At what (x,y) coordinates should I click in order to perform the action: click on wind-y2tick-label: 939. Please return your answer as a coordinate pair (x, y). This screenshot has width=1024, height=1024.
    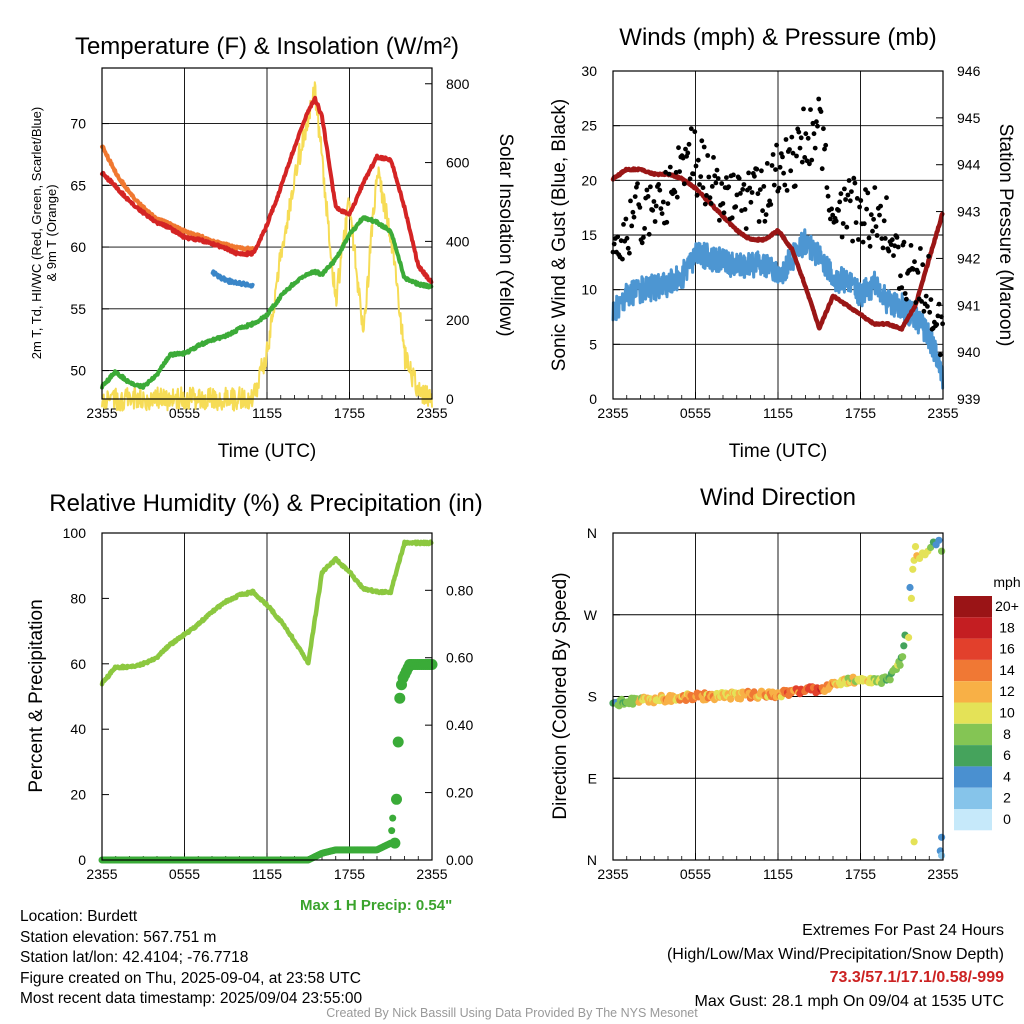
    Looking at the image, I should click on (969, 399).